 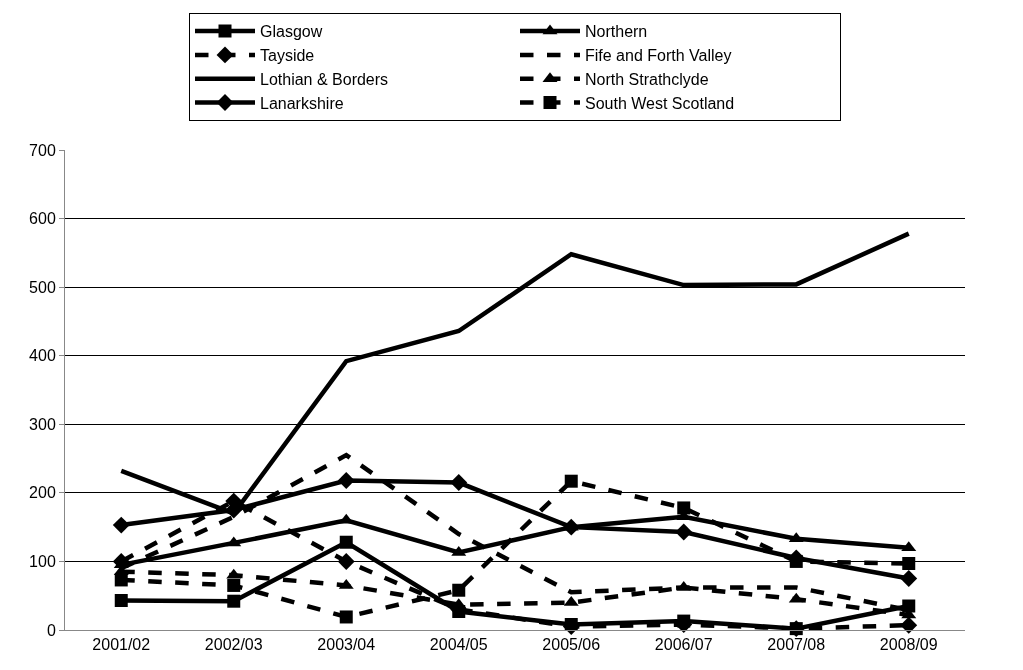 What do you see at coordinates (42, 356) in the screenshot?
I see `y-tick-label: 400` at bounding box center [42, 356].